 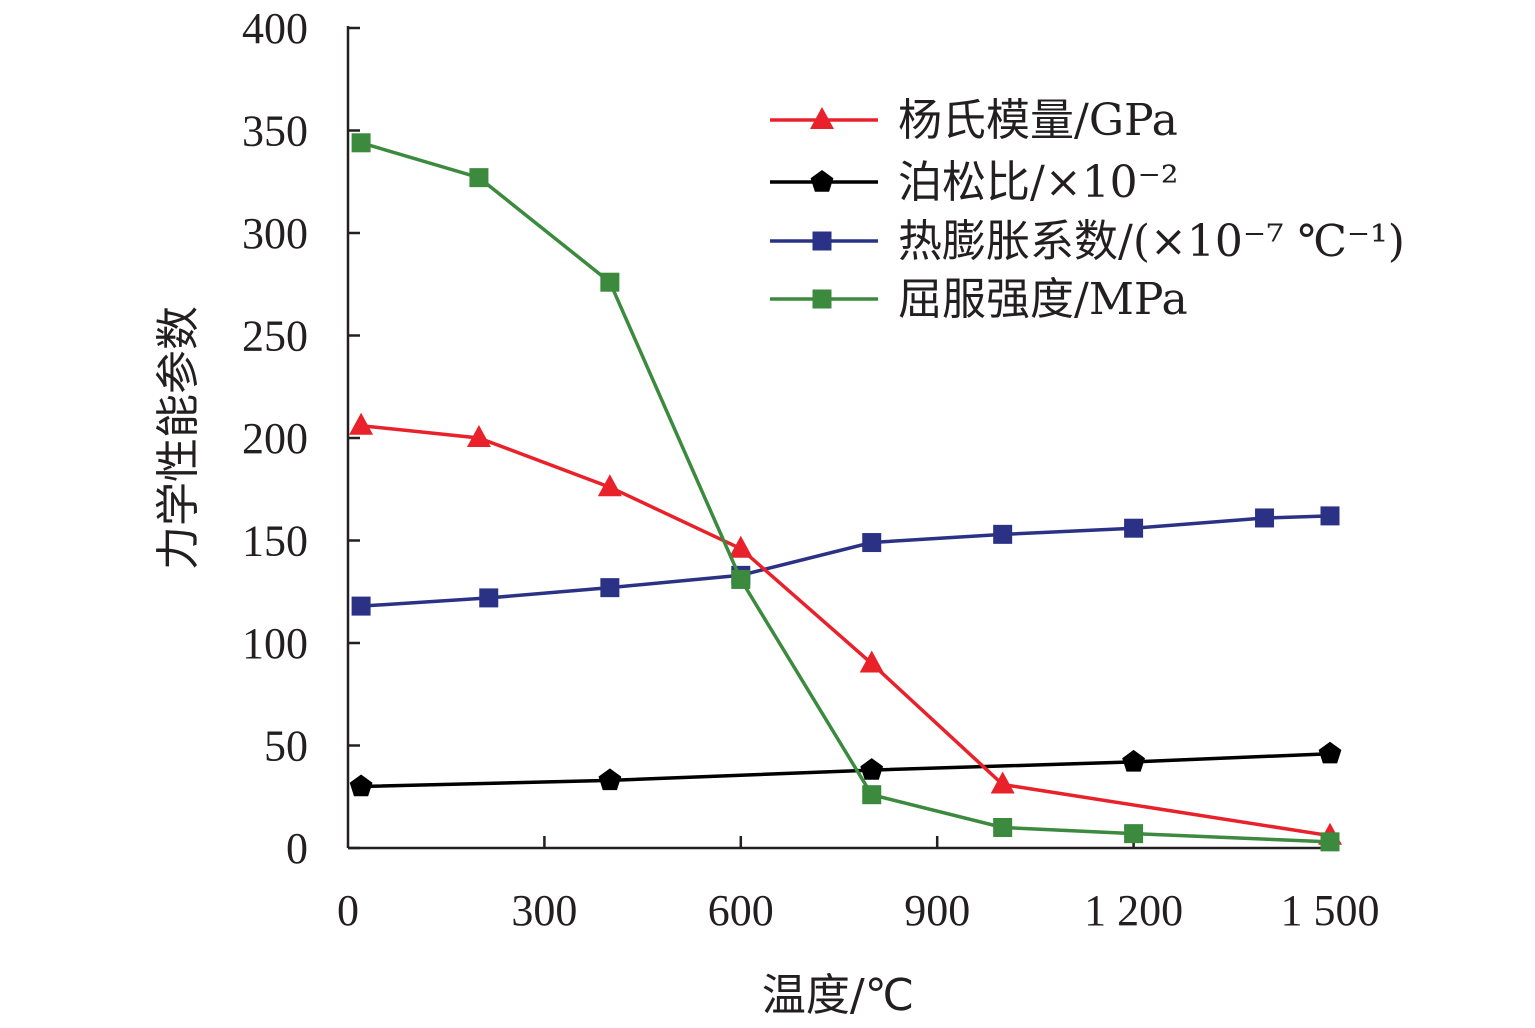 I want to click on y-tick-label: 250, so click(x=275, y=336).